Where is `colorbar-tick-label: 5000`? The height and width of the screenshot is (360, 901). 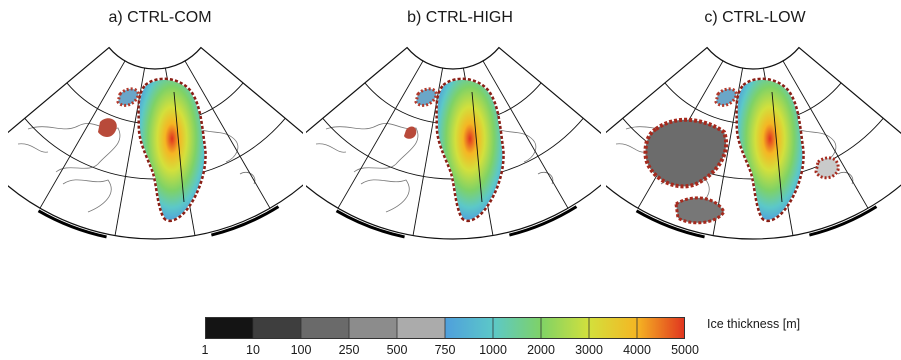 colorbar-tick-label: 5000 is located at coordinates (685, 350).